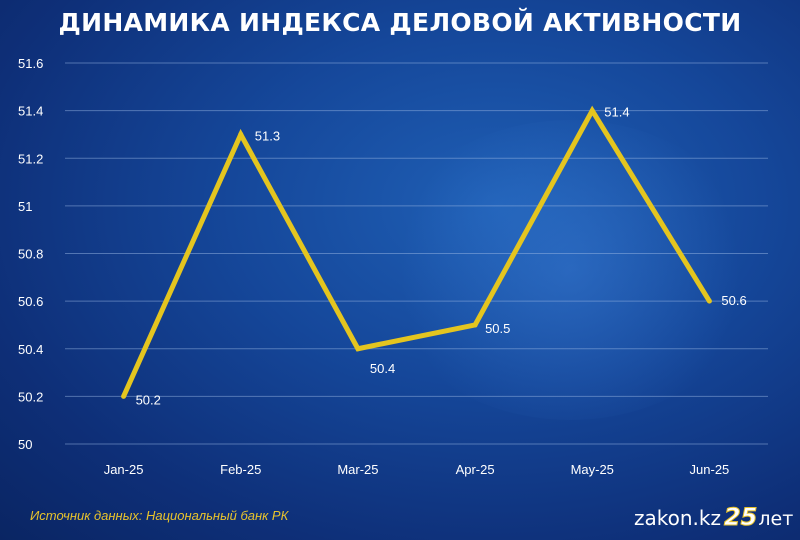 This screenshot has width=800, height=540. Describe the element at coordinates (475, 469) in the screenshot. I see `x-tick-label: Apr-25` at that location.